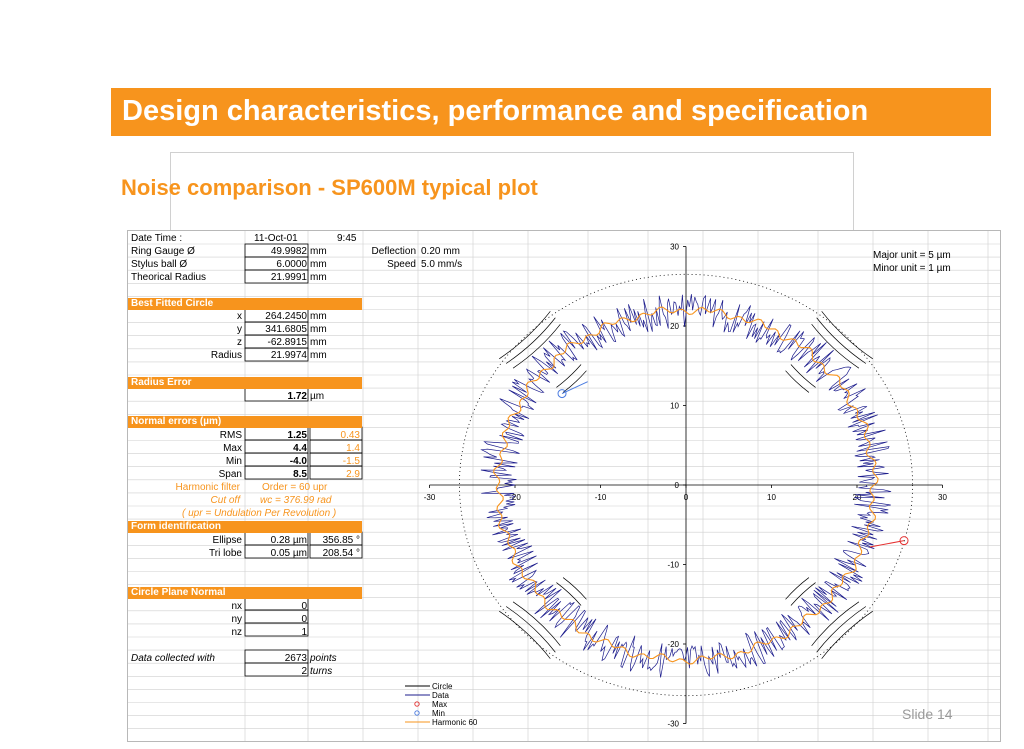 This screenshot has height=749, width=1024. Describe the element at coordinates (927, 714) in the screenshot. I see `slide-number: Slide 14` at that location.